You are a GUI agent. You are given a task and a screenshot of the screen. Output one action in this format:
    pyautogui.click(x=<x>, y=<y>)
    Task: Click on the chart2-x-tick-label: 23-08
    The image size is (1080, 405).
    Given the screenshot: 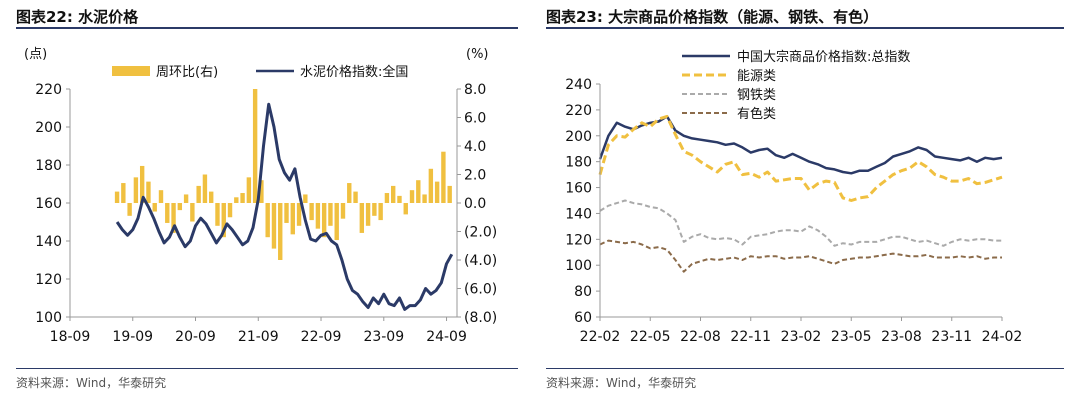 What is the action you would take?
    pyautogui.click(x=901, y=337)
    